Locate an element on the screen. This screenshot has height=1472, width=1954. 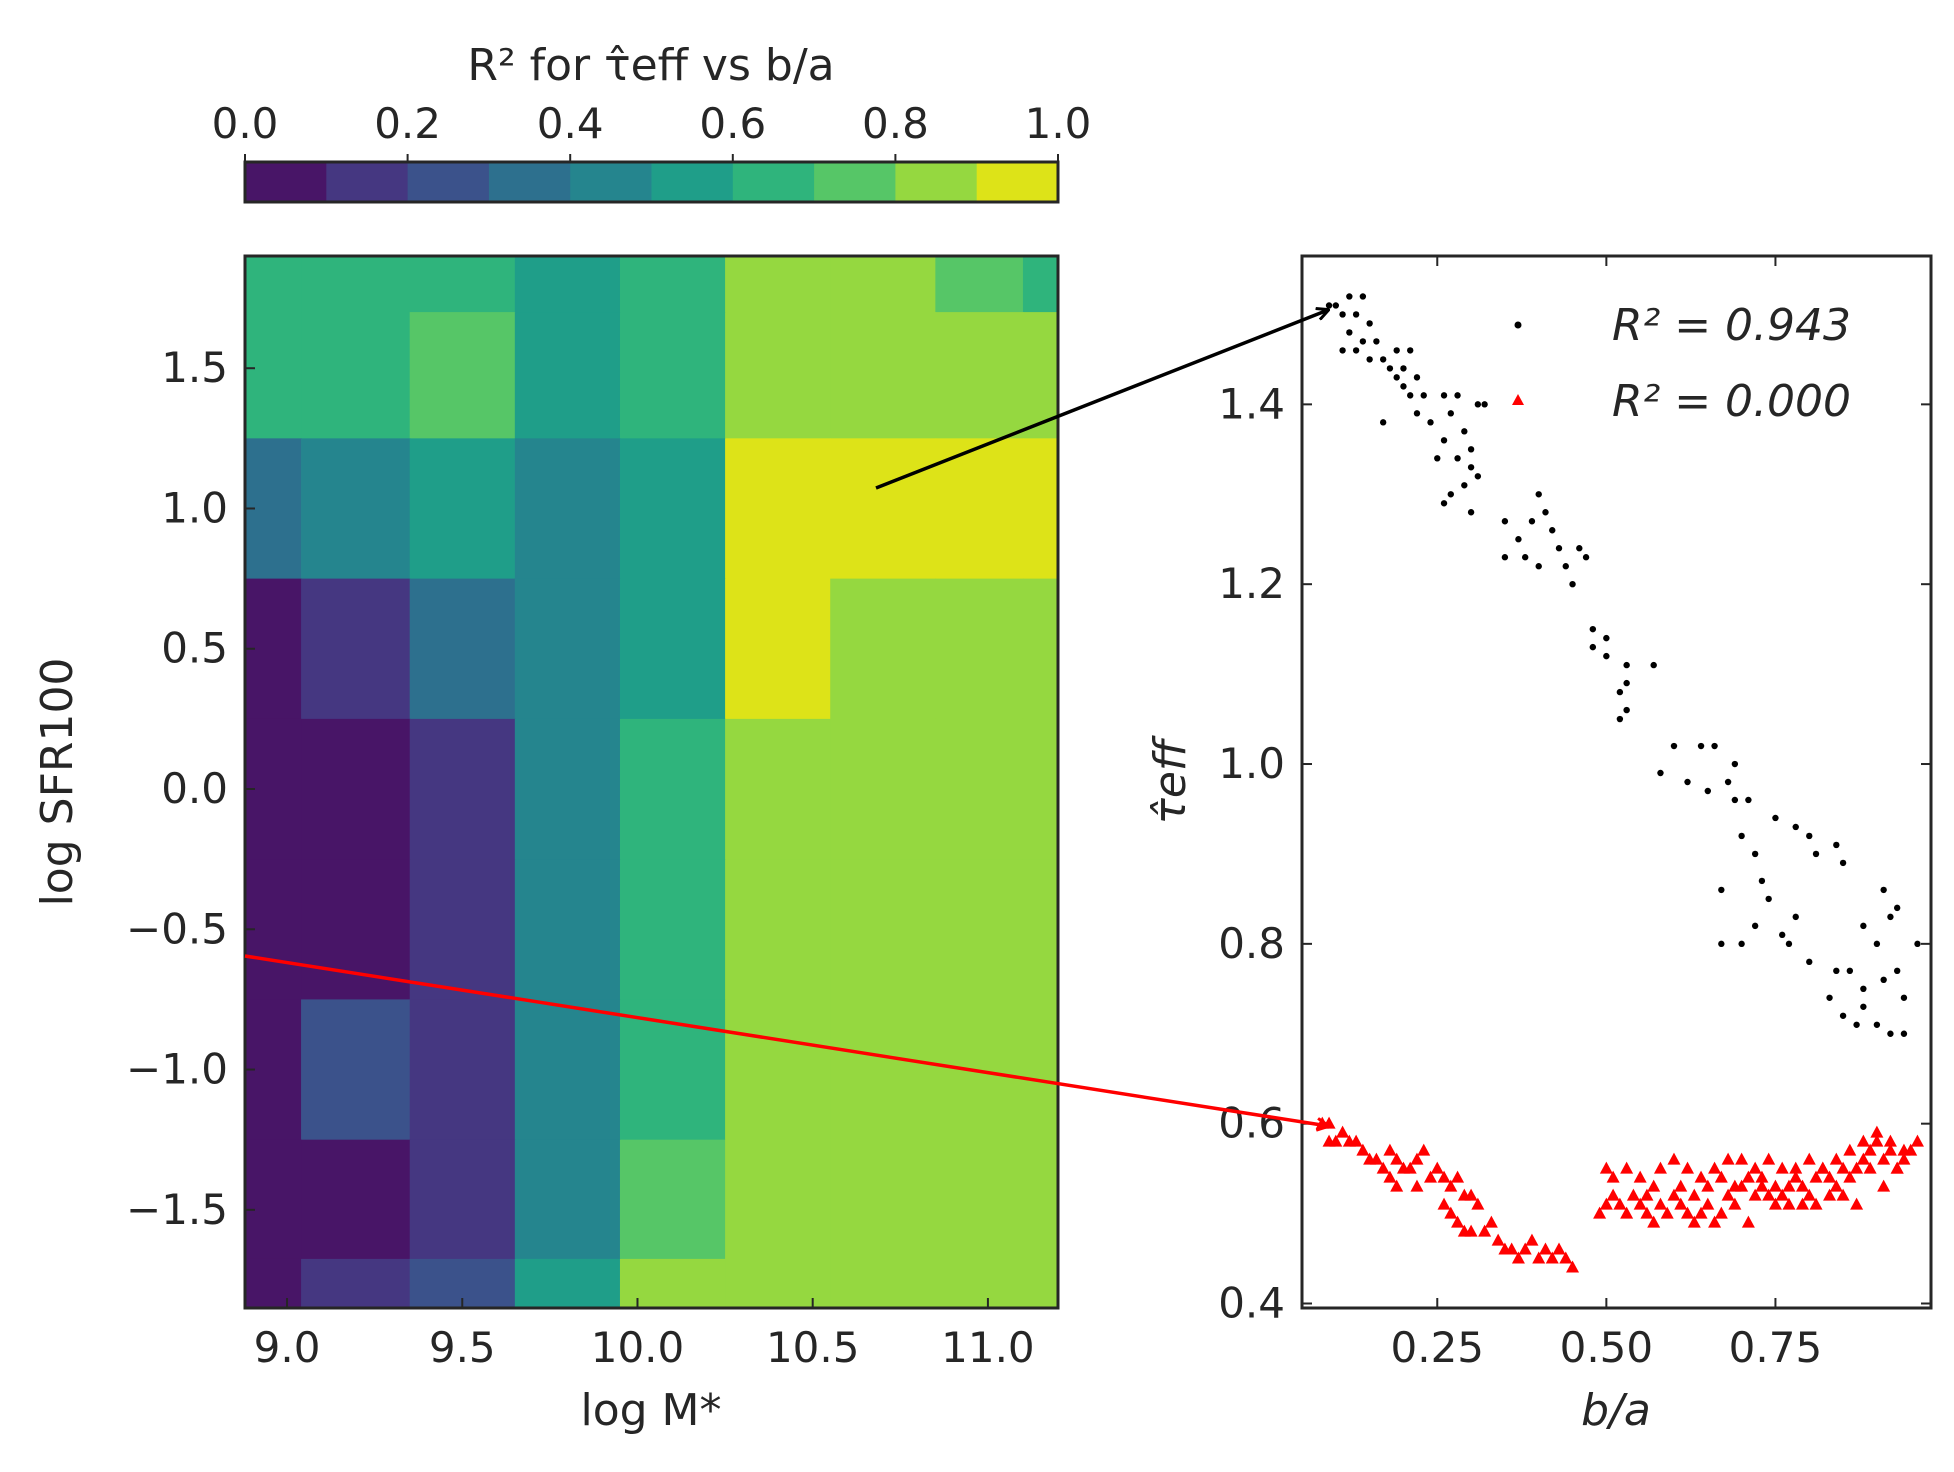
colorbar-tick-label: 0.4 is located at coordinates (570, 123).